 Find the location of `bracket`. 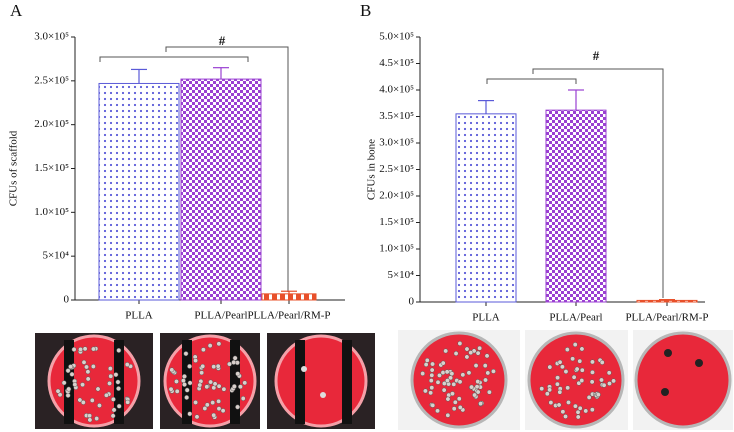

bracket is located at coordinates (531, 81).